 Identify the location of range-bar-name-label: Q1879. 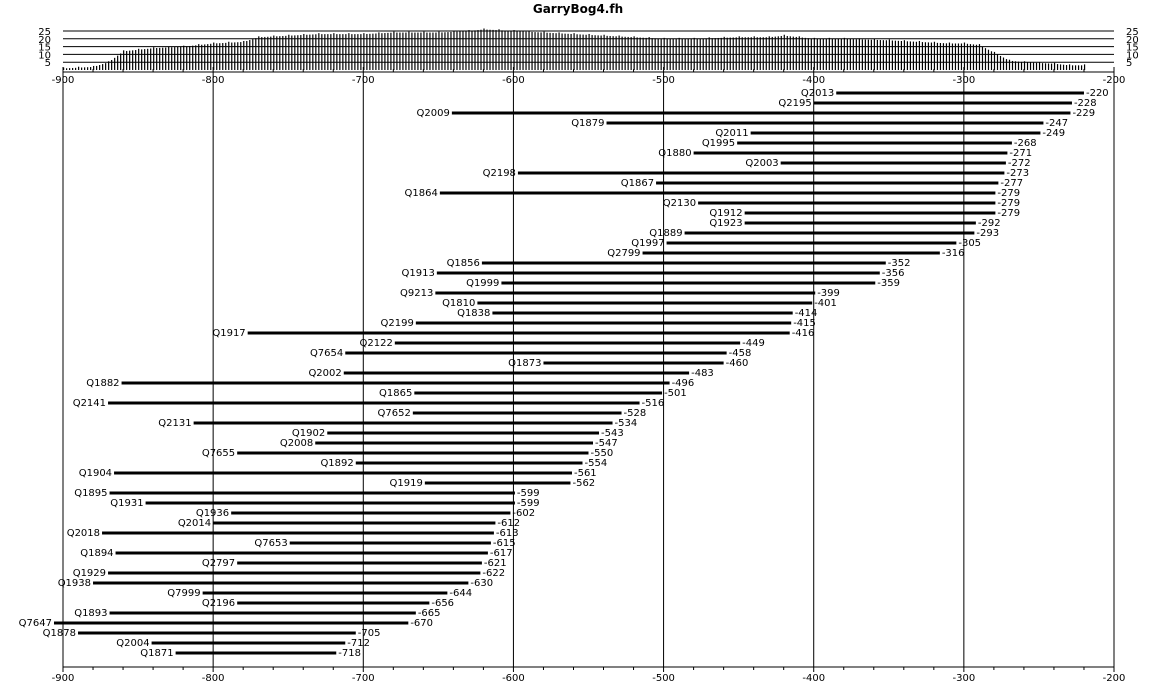
(587, 123).